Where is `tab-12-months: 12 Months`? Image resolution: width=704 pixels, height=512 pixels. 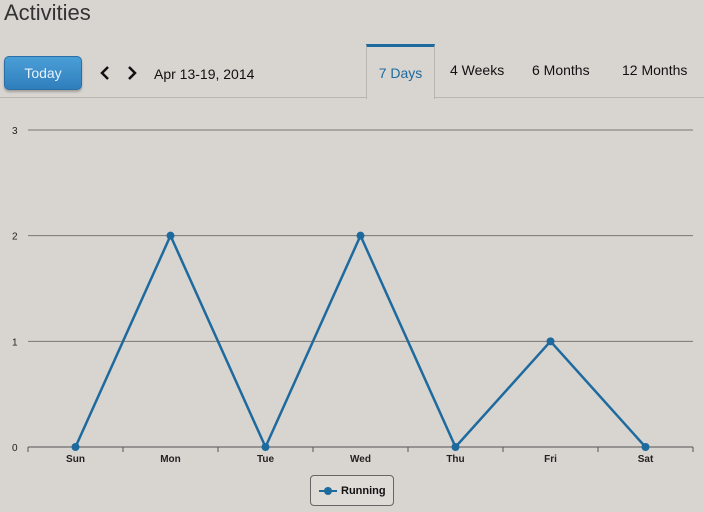
tab-12-months: 12 Months is located at coordinates (655, 70).